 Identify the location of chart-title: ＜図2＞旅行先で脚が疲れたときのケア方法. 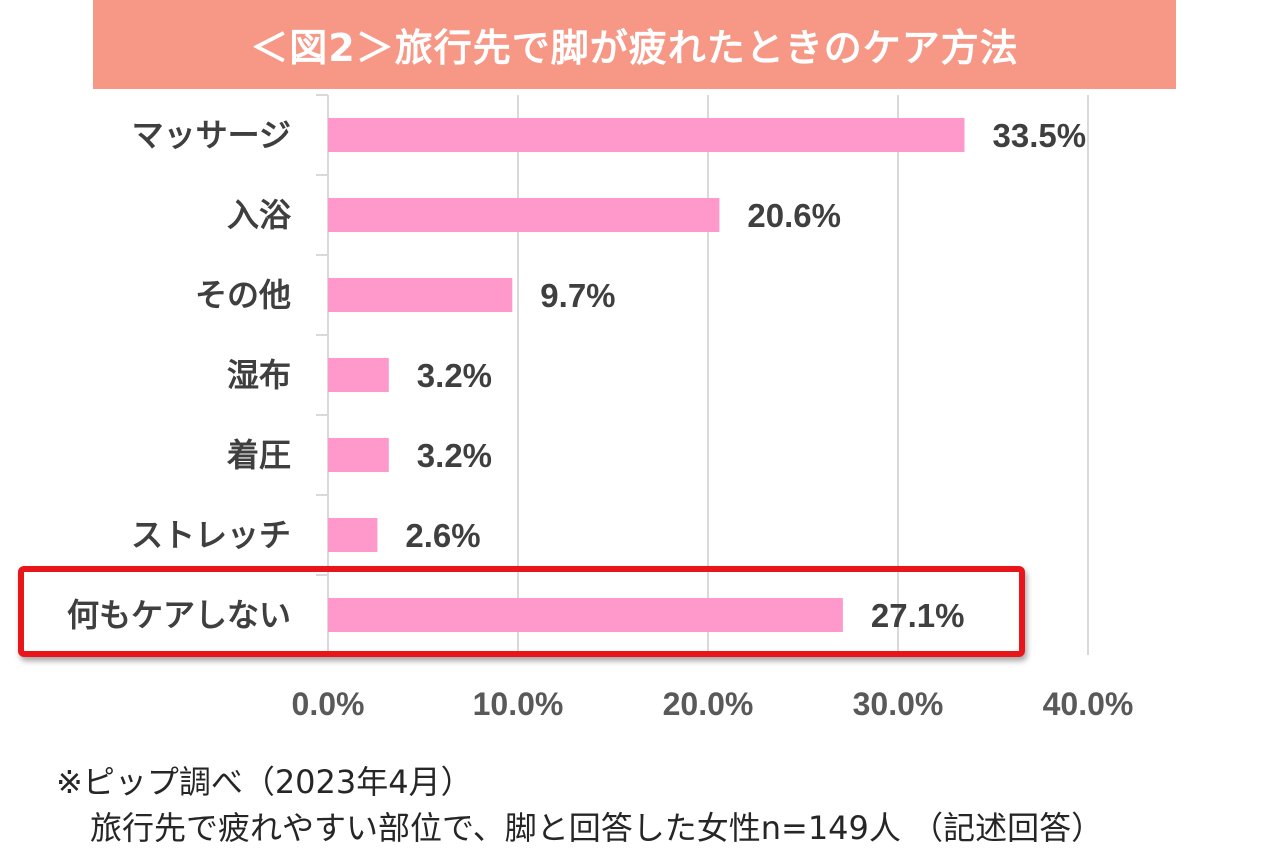
(634, 48).